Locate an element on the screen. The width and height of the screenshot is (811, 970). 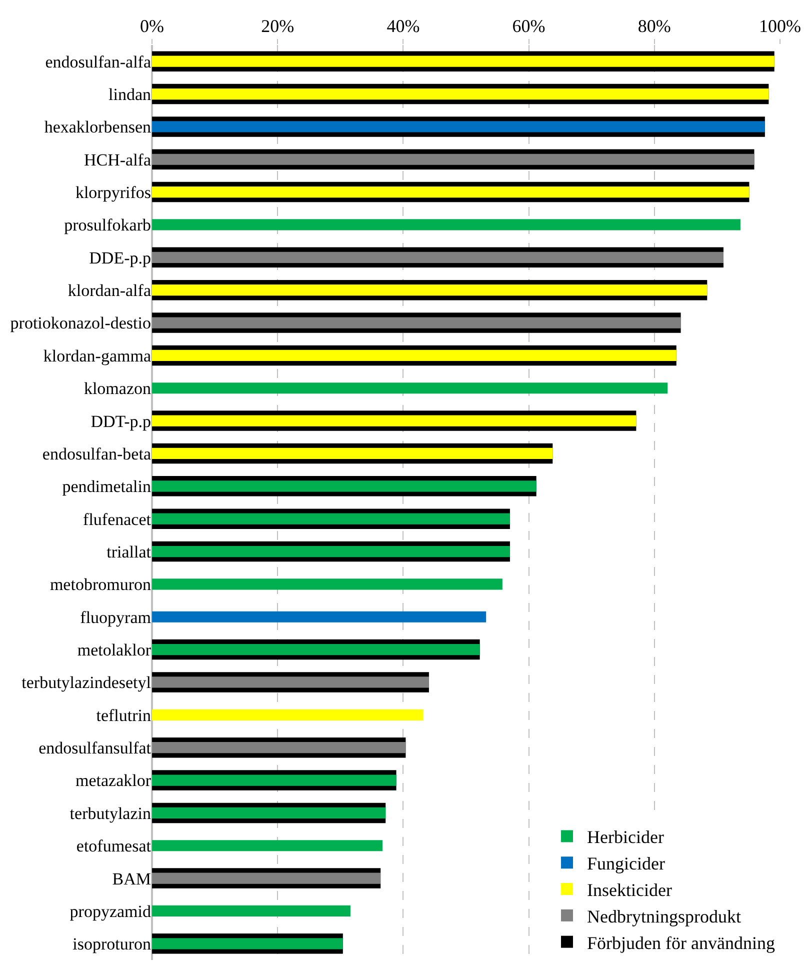
legend-label: Förbjuden för användning is located at coordinates (681, 942).